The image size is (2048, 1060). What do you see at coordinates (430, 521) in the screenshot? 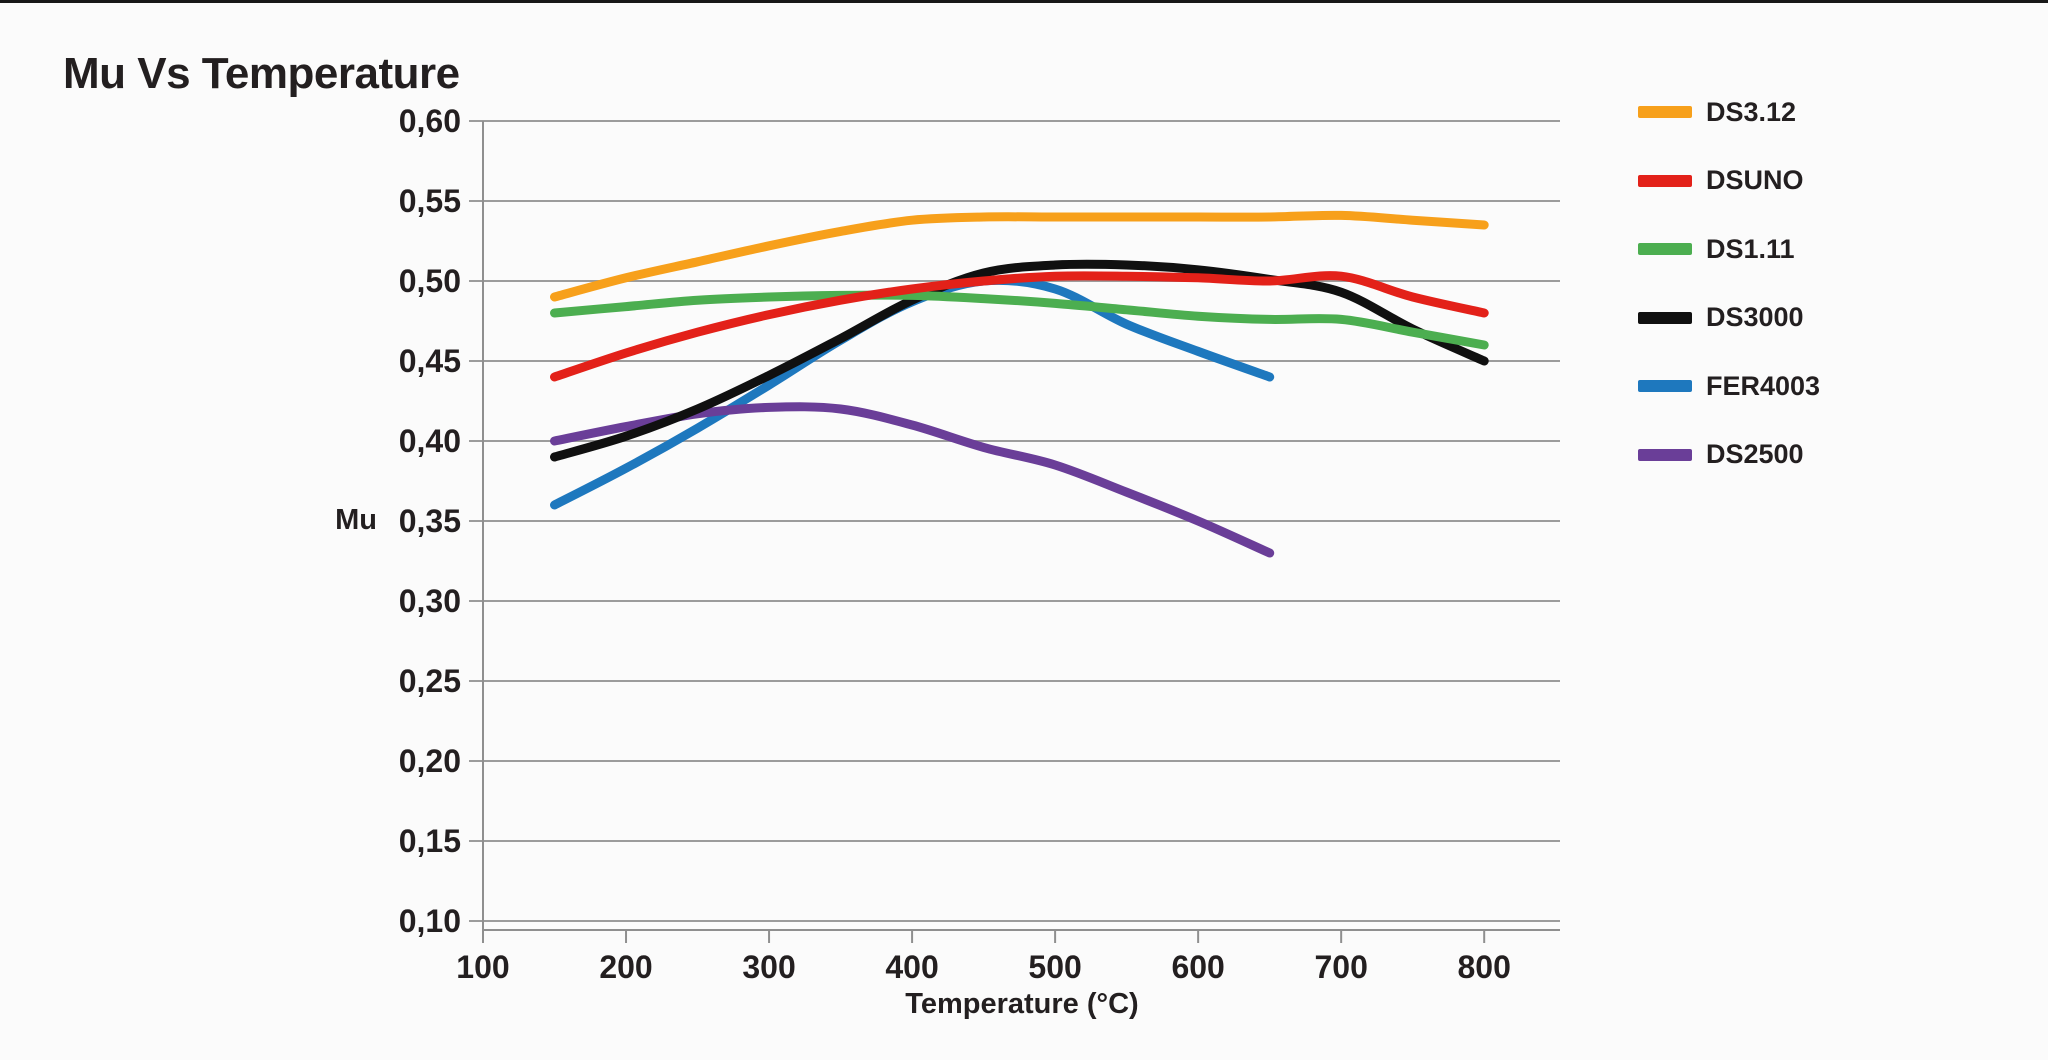
I see `y-tick-label: 0,35` at bounding box center [430, 521].